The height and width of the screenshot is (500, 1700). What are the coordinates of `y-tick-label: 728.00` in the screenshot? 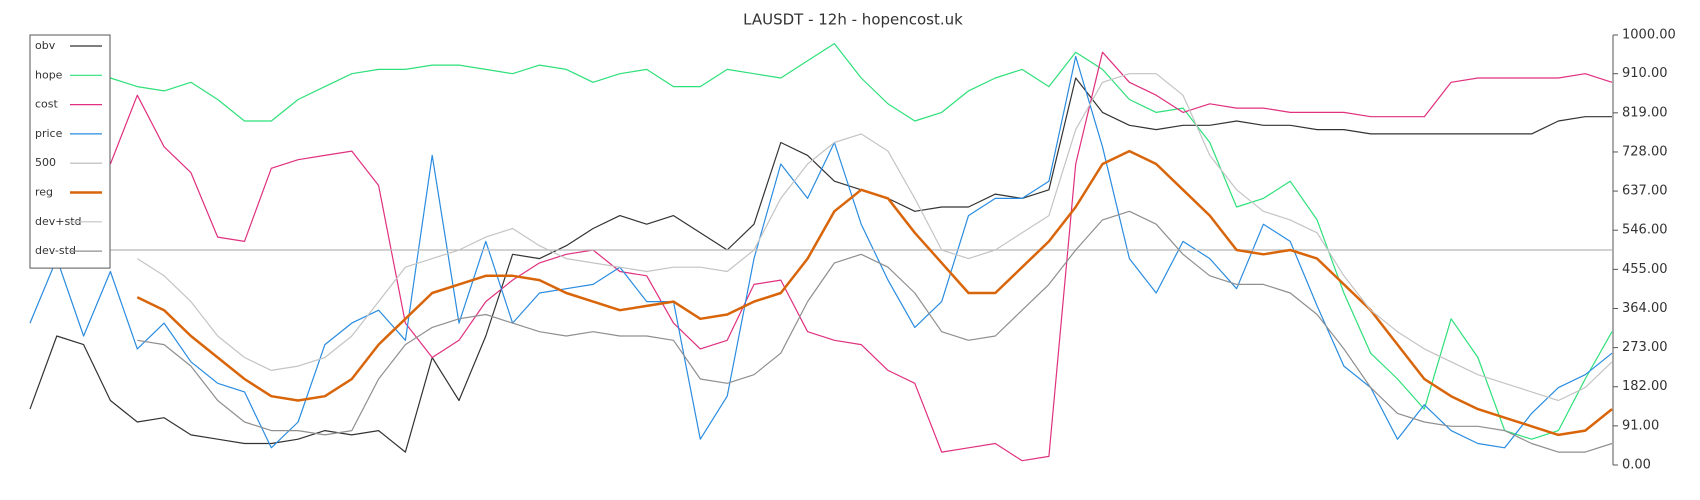 It's located at (1645, 151).